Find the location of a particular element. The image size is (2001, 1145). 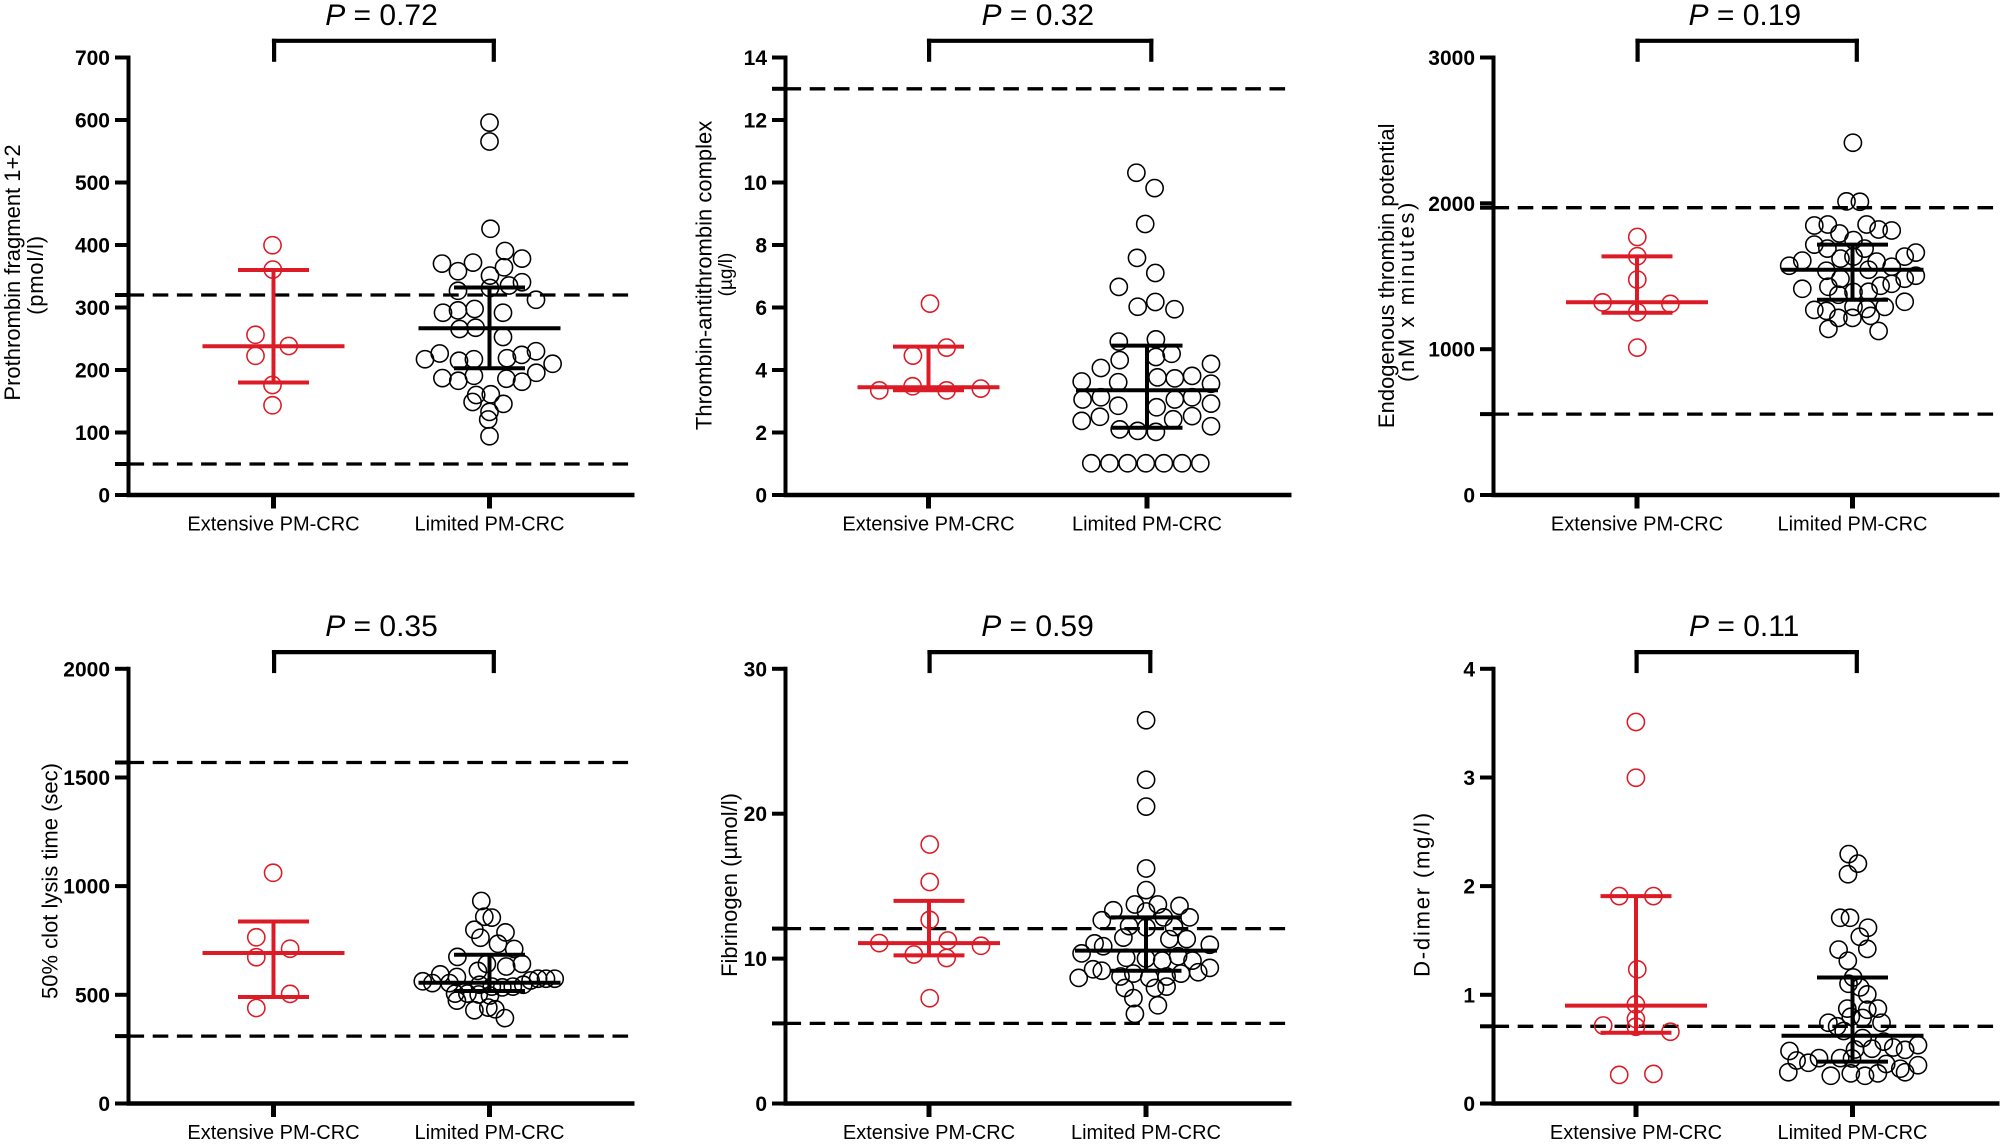

svg-text: 600 is located at coordinates (92, 121).